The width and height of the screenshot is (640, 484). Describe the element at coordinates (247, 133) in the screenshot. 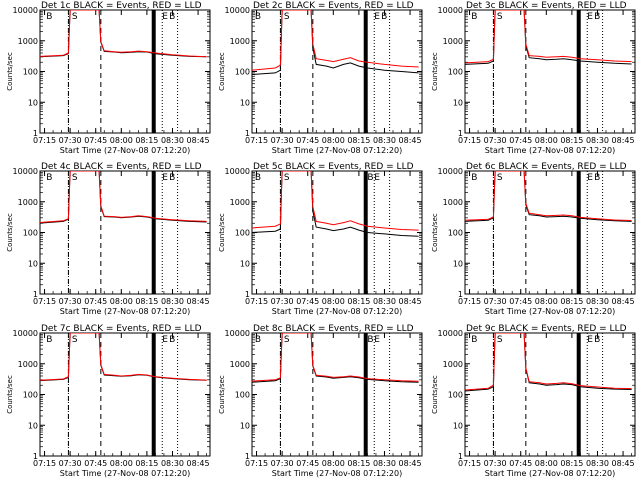

I see `y-tick-label: 1` at that location.